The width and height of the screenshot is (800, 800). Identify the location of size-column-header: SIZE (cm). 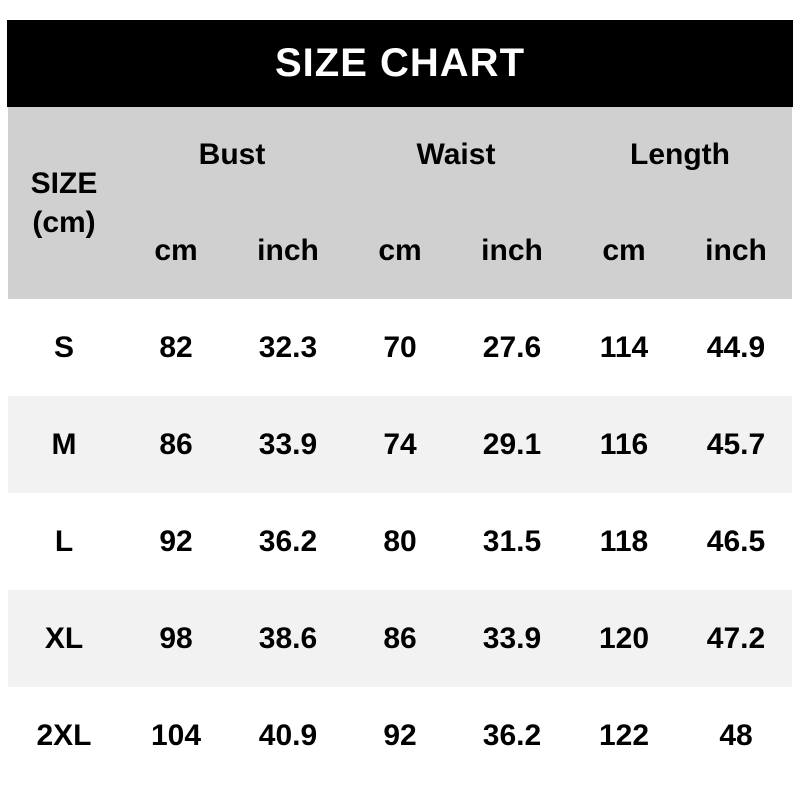
(64, 203).